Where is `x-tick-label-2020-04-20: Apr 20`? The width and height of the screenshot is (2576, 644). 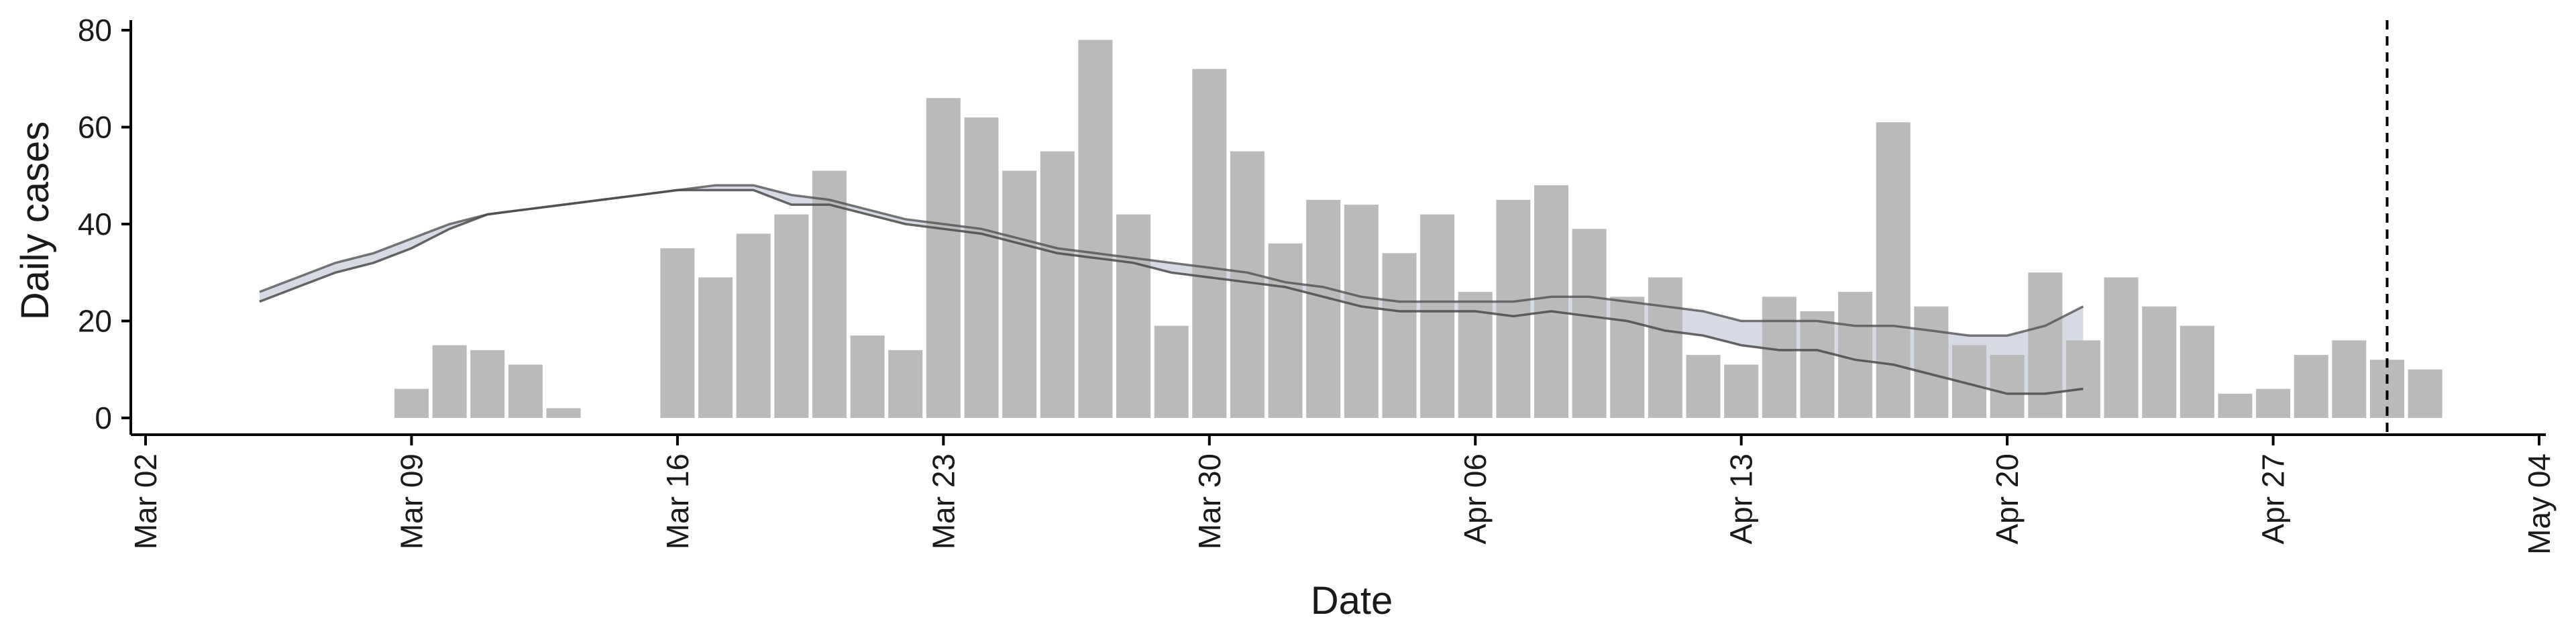 x-tick-label-2020-04-20: Apr 20 is located at coordinates (2007, 499).